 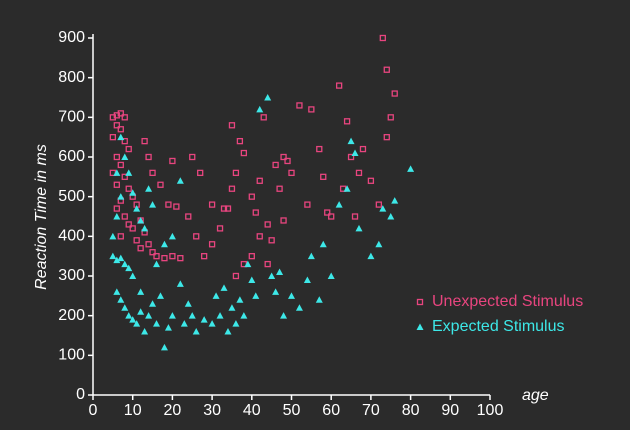 I want to click on y-tick-label: 800, so click(x=71, y=77).